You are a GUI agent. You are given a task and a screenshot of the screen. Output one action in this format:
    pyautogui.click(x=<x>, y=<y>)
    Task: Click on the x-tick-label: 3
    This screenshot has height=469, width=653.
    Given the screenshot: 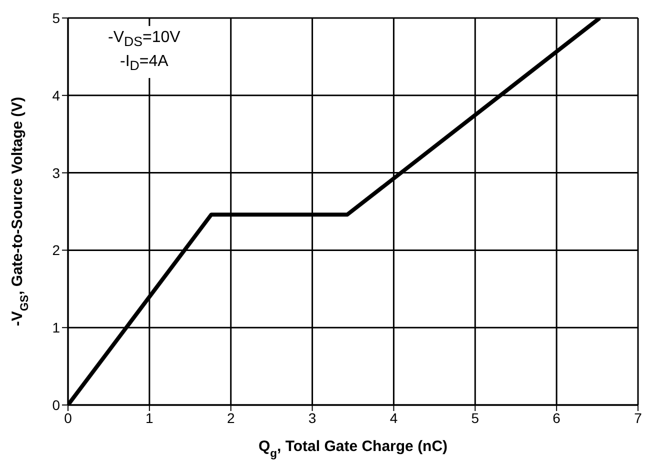 What is the action you would take?
    pyautogui.click(x=312, y=418)
    